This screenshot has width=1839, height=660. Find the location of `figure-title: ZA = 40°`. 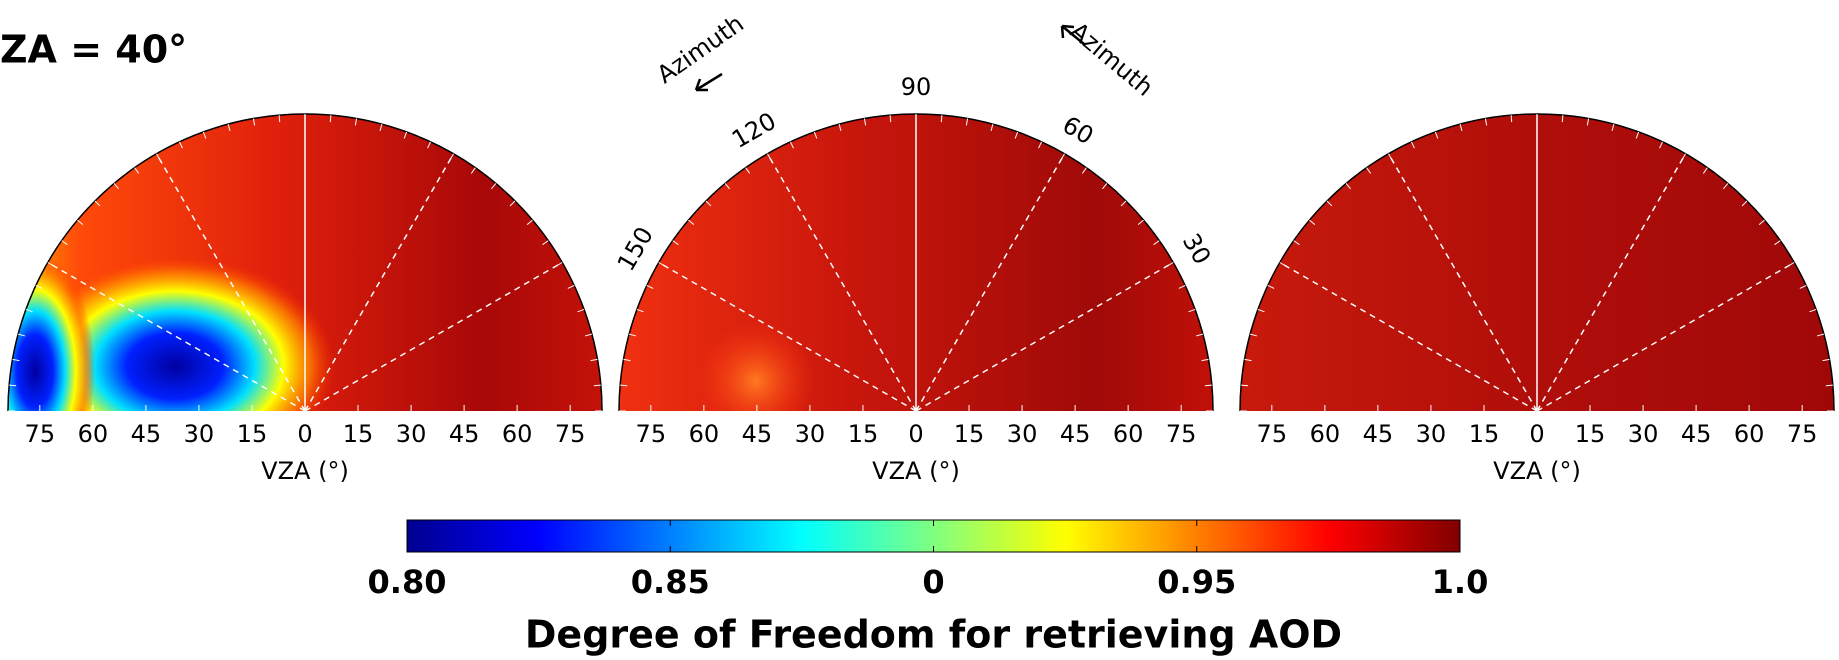

figure-title: ZA = 40° is located at coordinates (93, 50).